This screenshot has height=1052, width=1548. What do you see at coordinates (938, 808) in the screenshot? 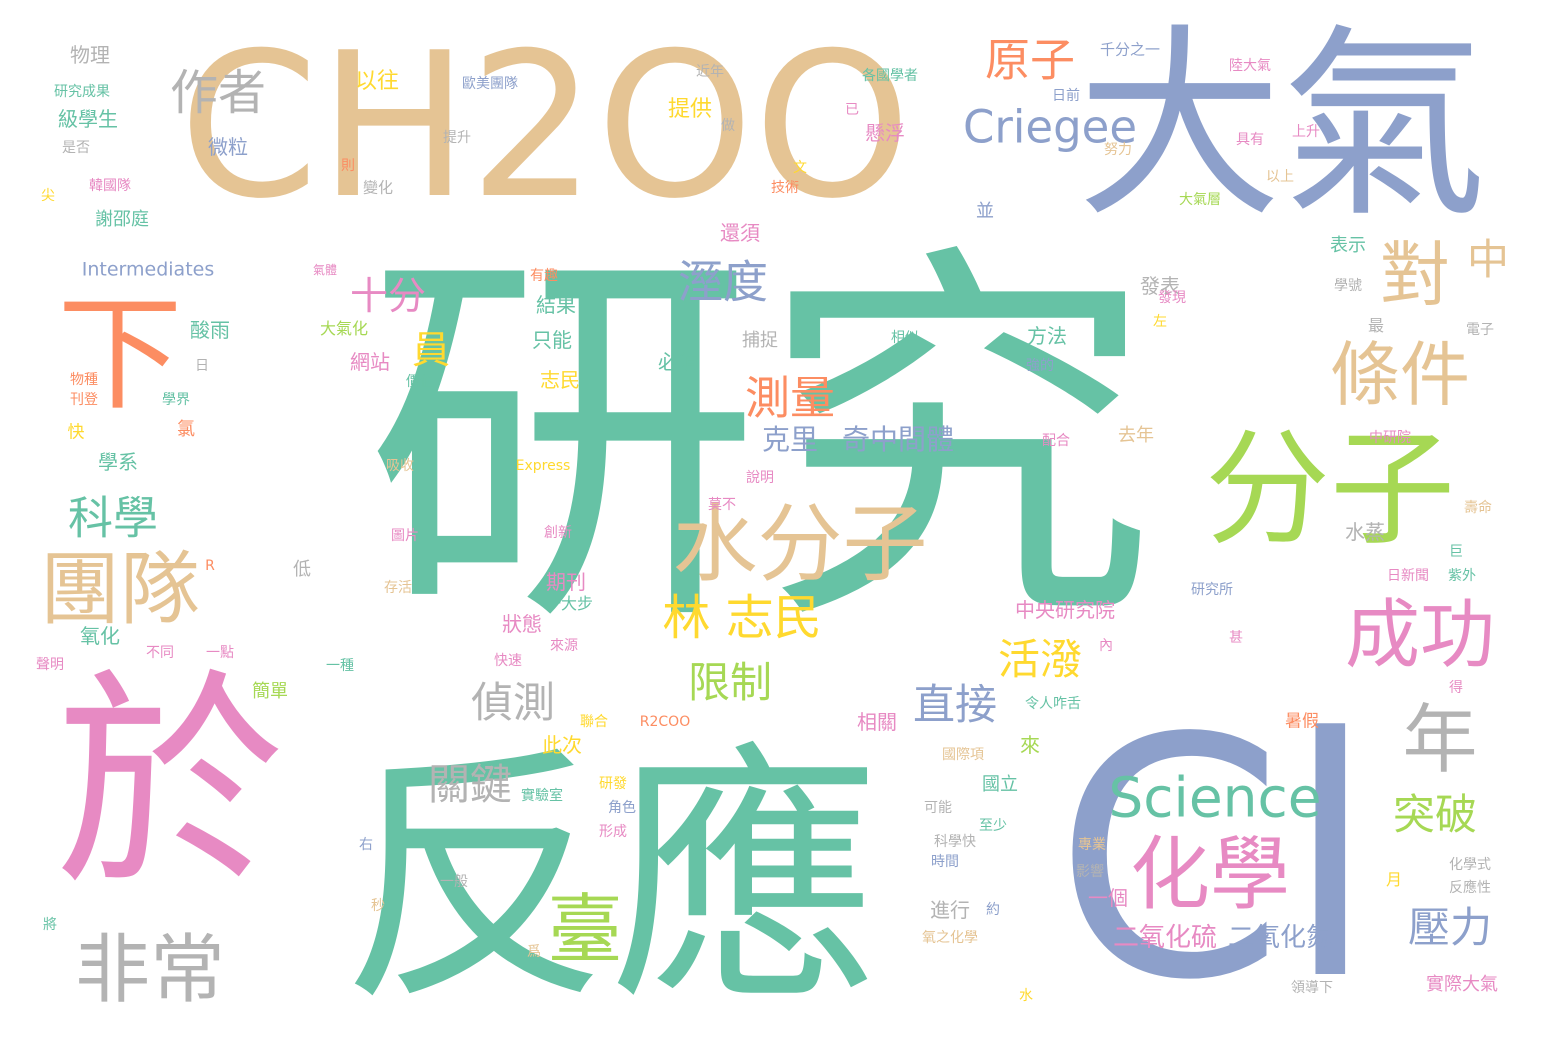
I see `word-keneng: 可能` at bounding box center [938, 808].